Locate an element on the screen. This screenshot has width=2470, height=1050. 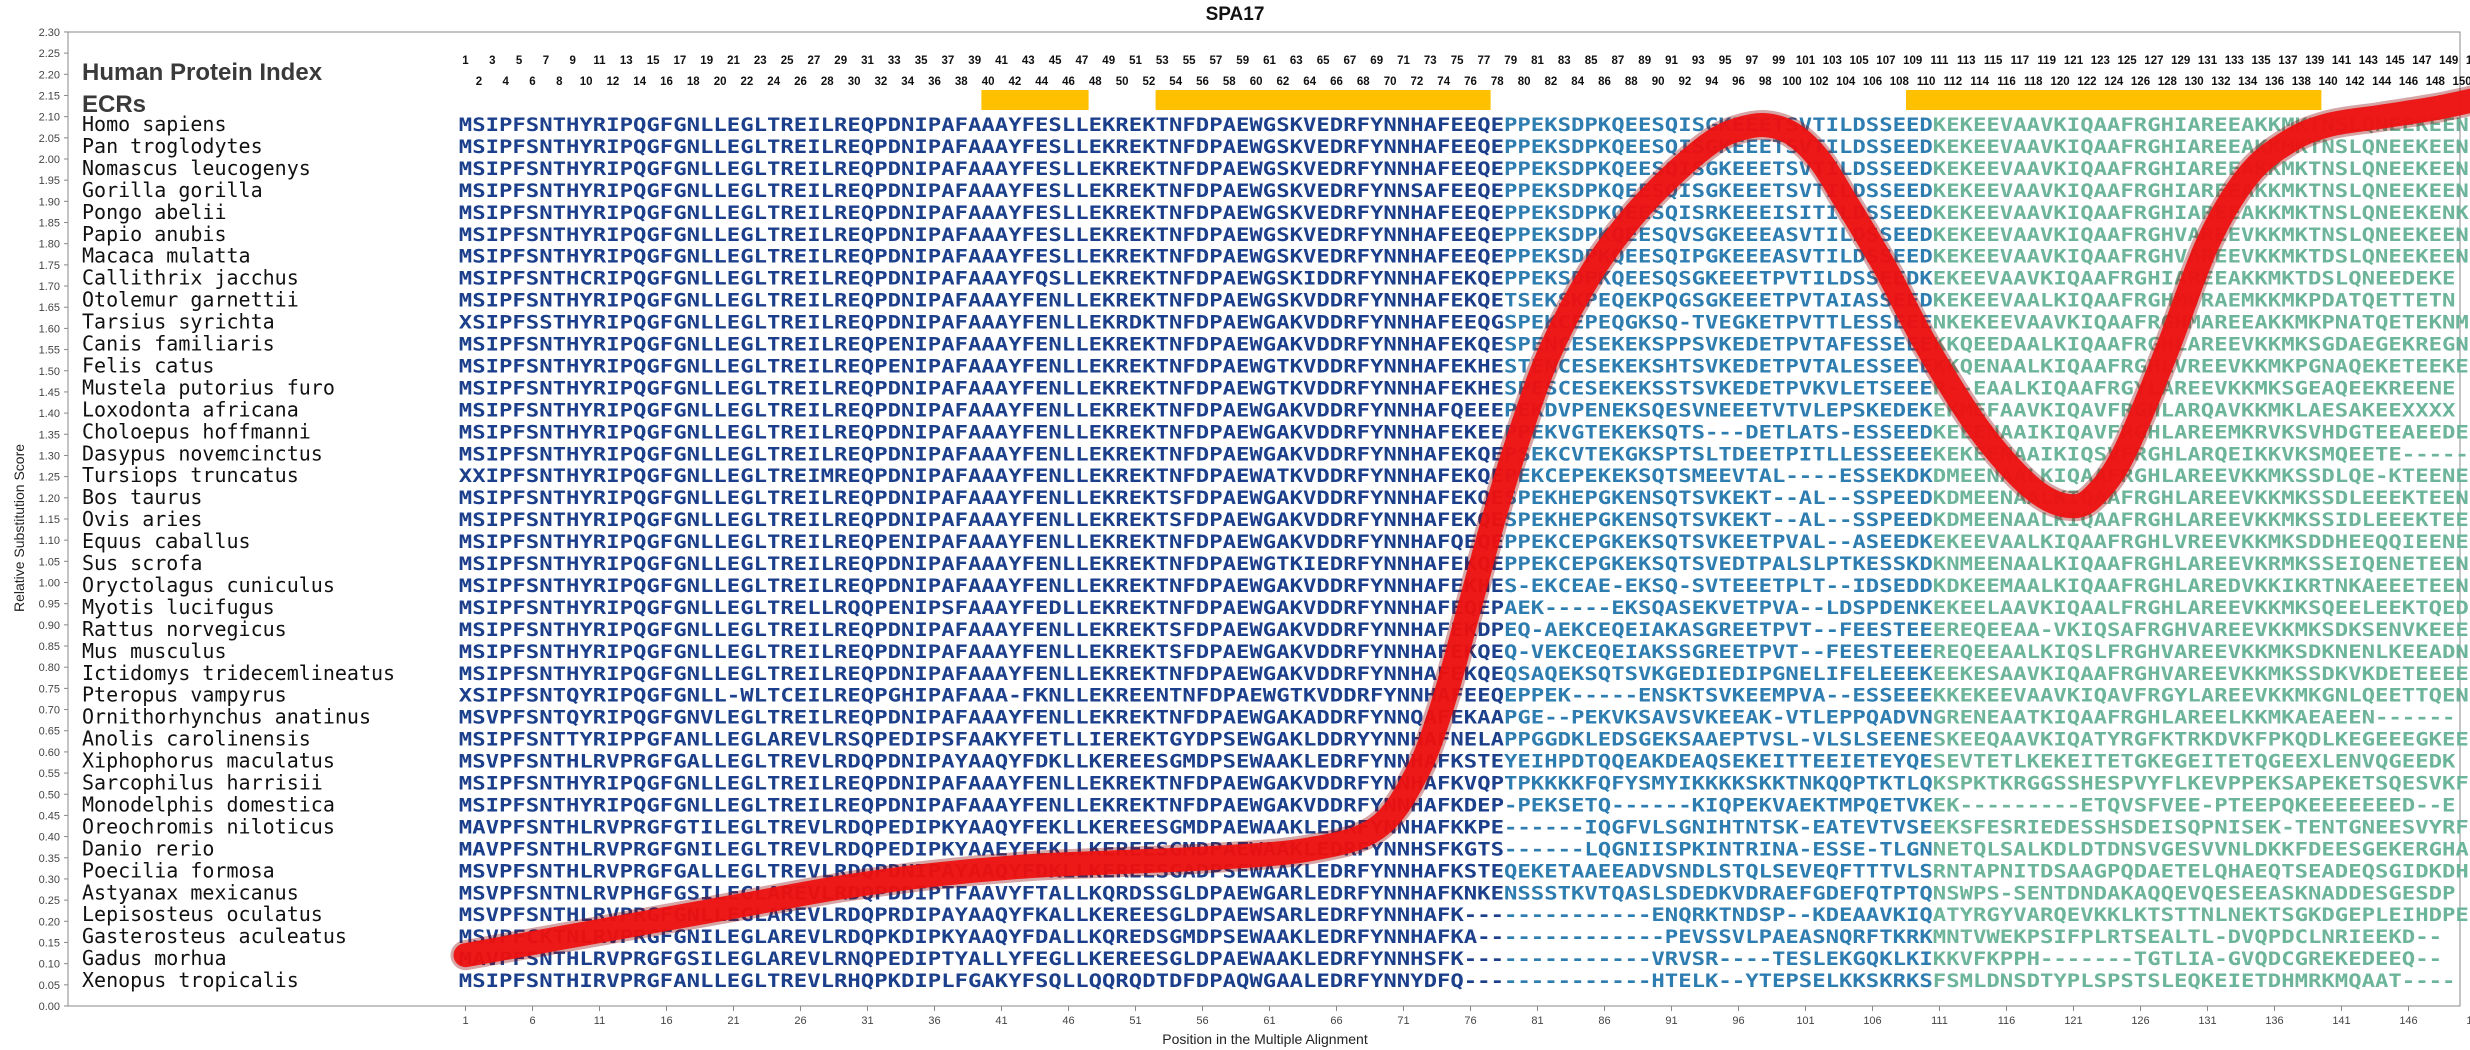
y-tick-label: 0.45 is located at coordinates (49, 816).